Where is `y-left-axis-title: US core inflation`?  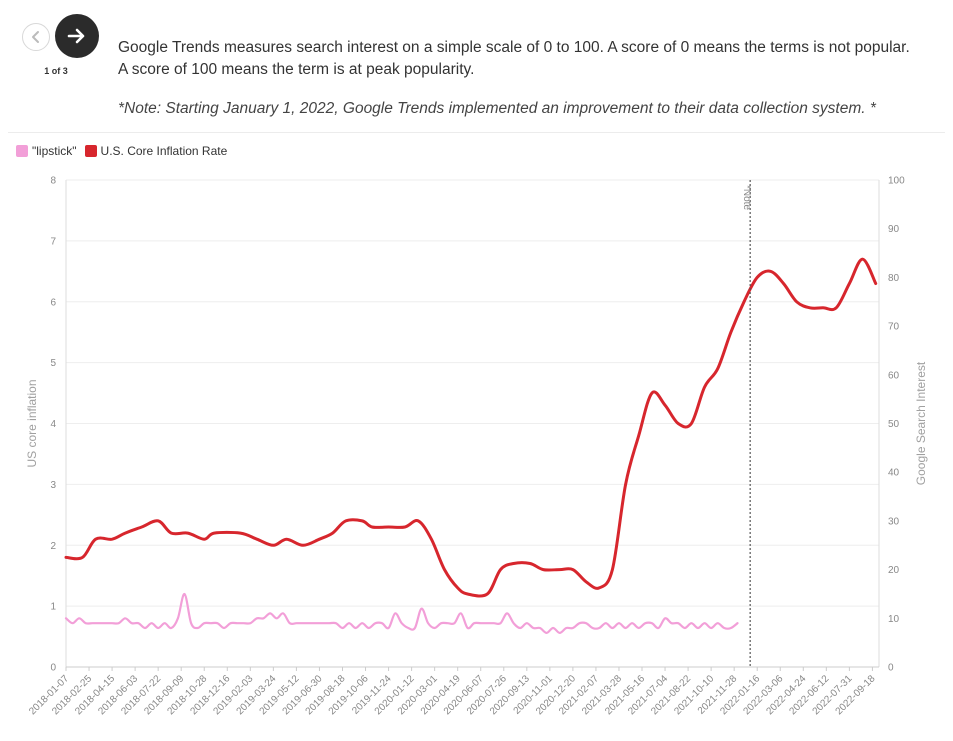
y-left-axis-title: US core inflation is located at coordinates (32, 423).